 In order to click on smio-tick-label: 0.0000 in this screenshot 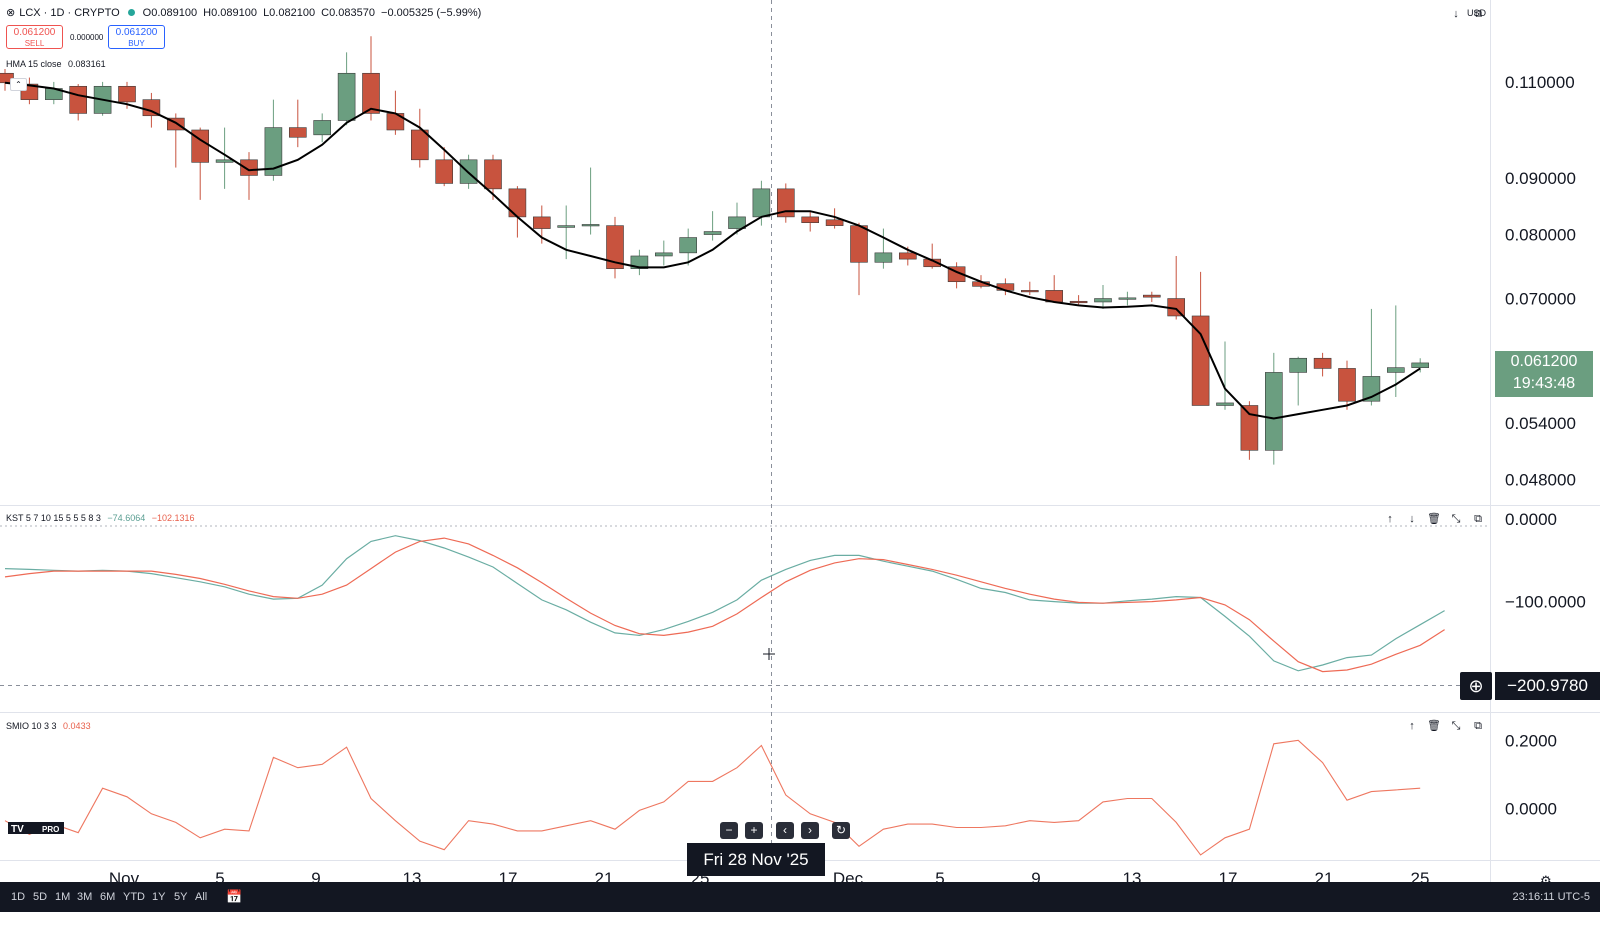, I will do `click(1531, 809)`.